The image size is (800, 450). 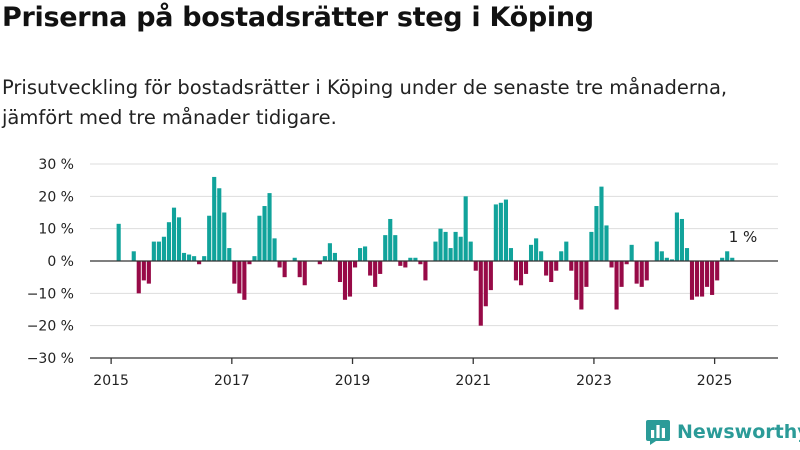 What do you see at coordinates (111, 381) in the screenshot?
I see `x-tick-label: 2015` at bounding box center [111, 381].